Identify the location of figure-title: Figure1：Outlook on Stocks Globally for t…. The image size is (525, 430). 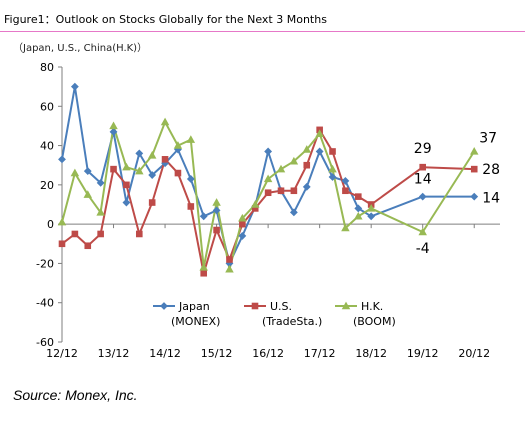
(165, 19).